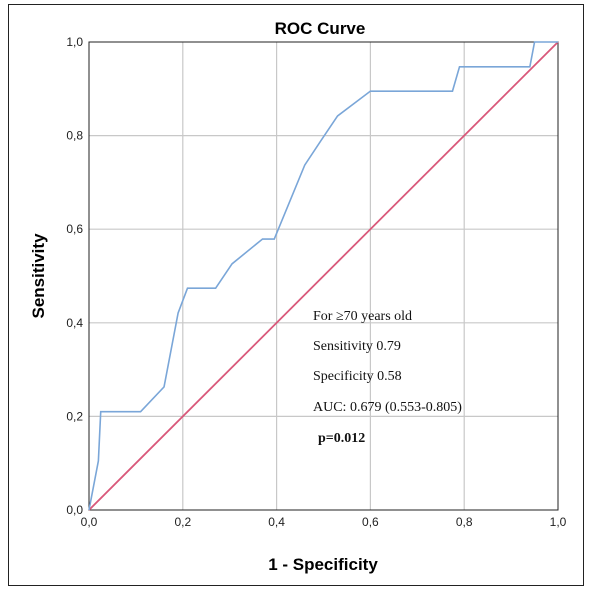  I want to click on x-tick-label: 0,0, so click(89, 522).